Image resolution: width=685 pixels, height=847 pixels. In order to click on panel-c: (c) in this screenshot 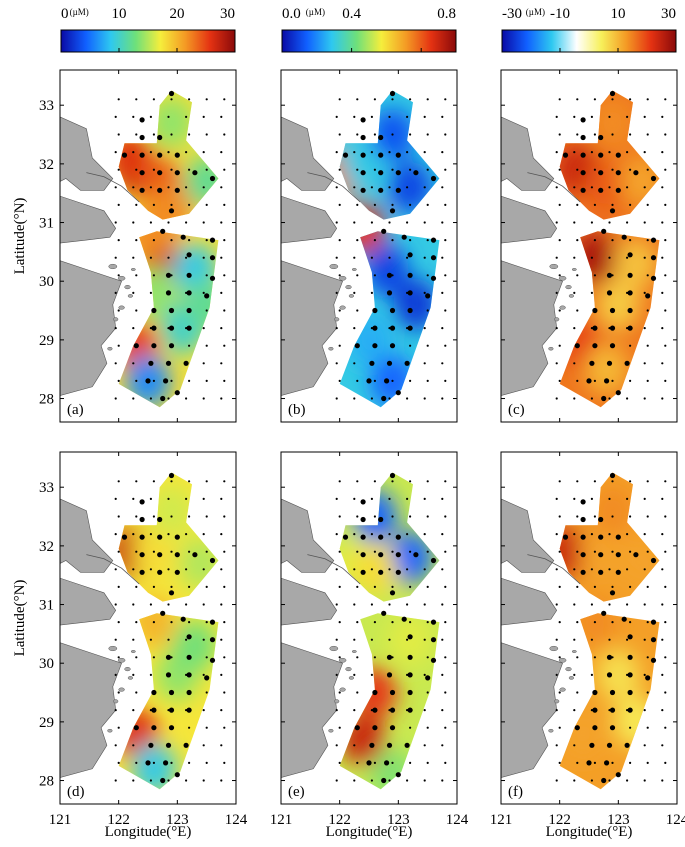, I will do `click(589, 246)`.